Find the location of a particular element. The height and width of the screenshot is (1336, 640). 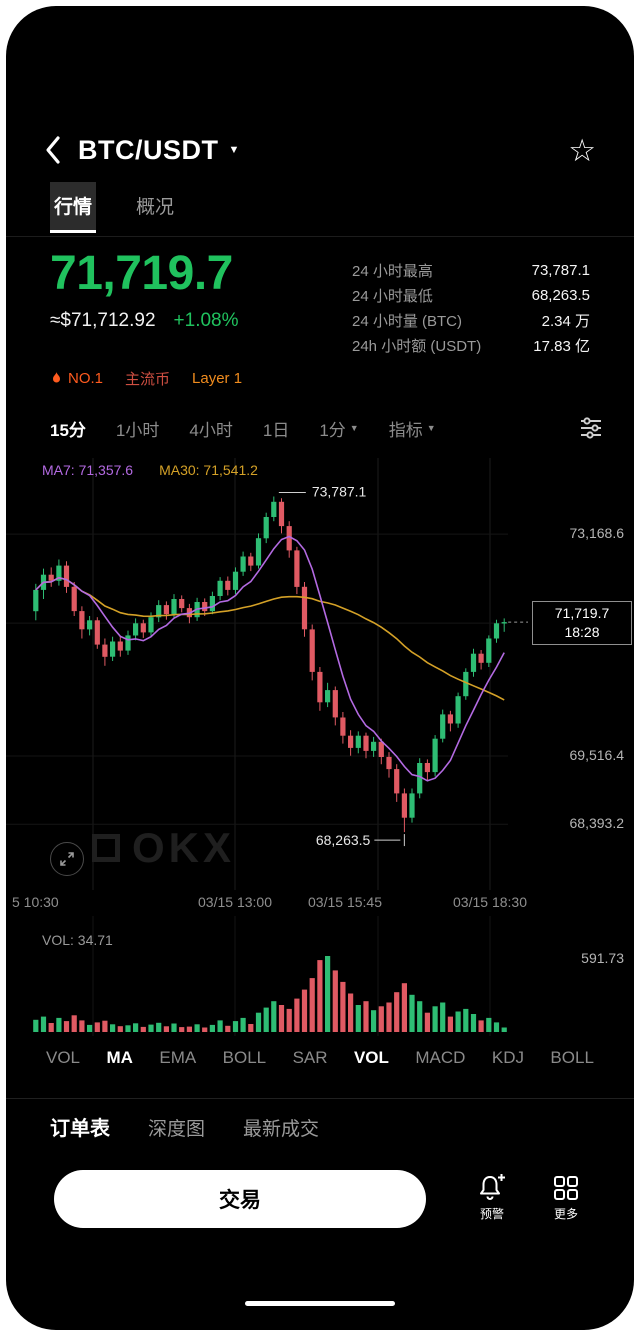

indicator-boll2: BOLL is located at coordinates (572, 1057).